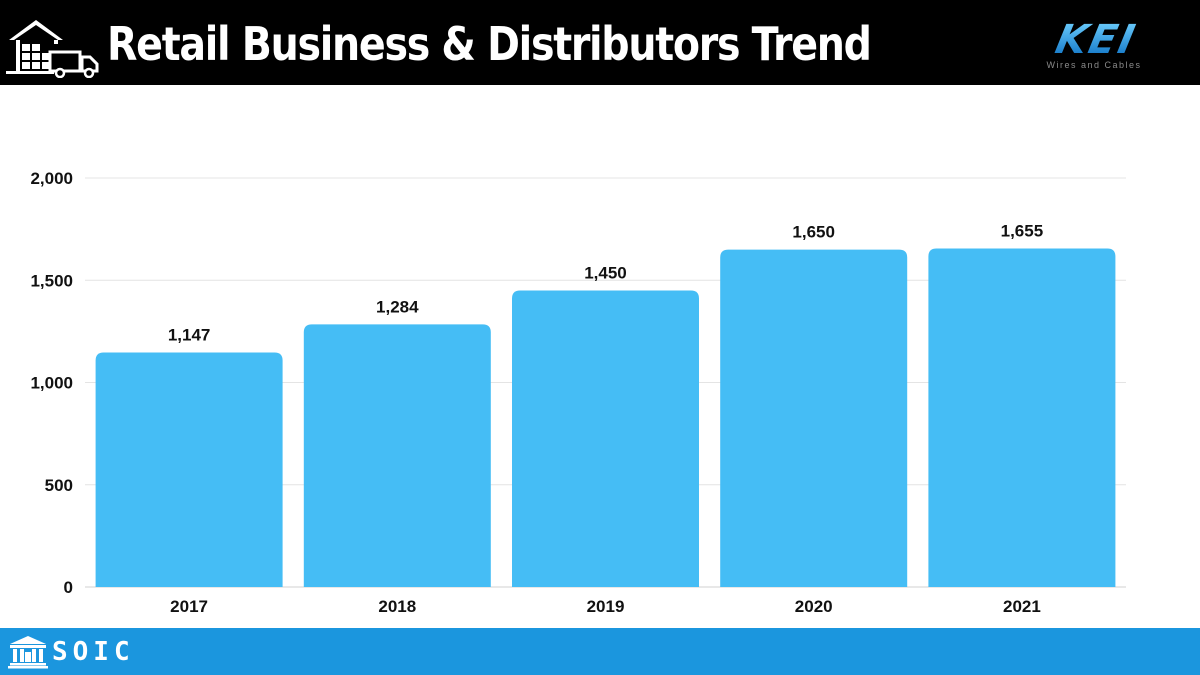 The image size is (1200, 675). Describe the element at coordinates (93, 652) in the screenshot. I see `footer-brand-text: SOIC` at that location.